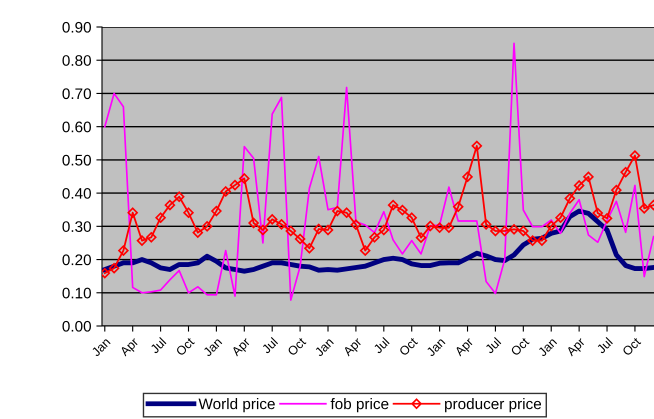 This screenshot has width=654, height=419. I want to click on y-tick-label: 0.90, so click(76, 27).